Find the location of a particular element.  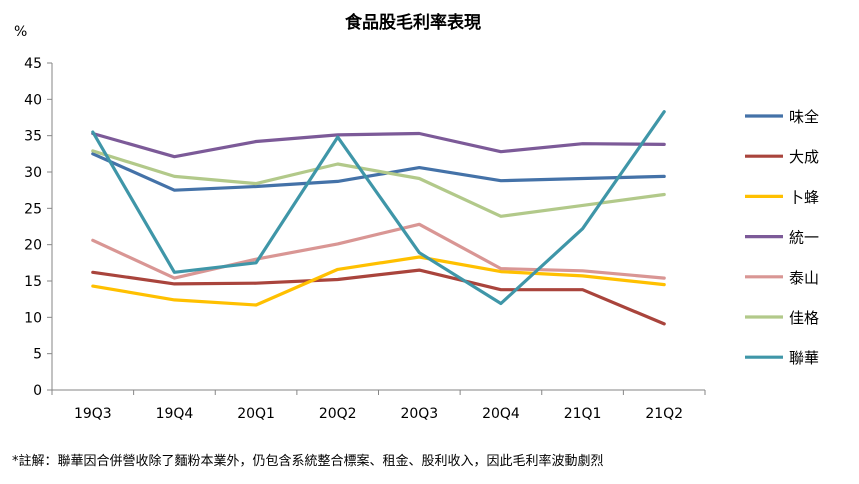

x-tick-label: 20Q3 is located at coordinates (419, 414).